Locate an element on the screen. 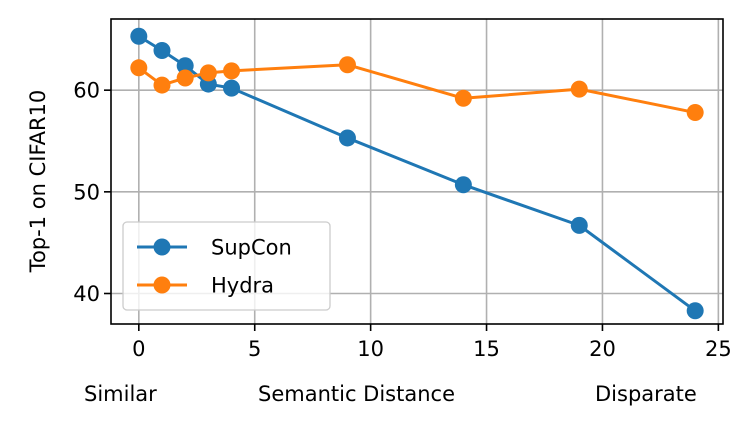 This screenshot has height=428, width=747. x-axis-label-right: Disparate is located at coordinates (646, 394).